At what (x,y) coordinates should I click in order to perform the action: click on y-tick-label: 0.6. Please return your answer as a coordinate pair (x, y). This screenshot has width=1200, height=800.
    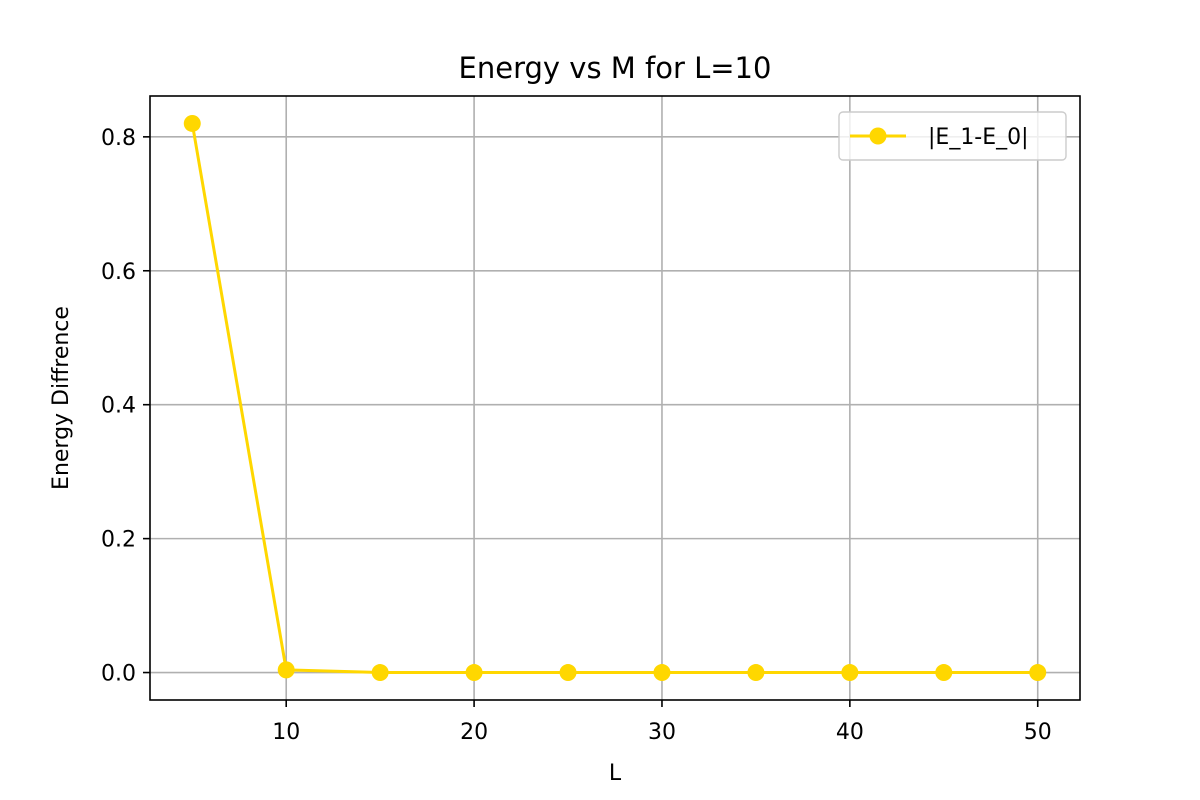
    Looking at the image, I should click on (118, 272).